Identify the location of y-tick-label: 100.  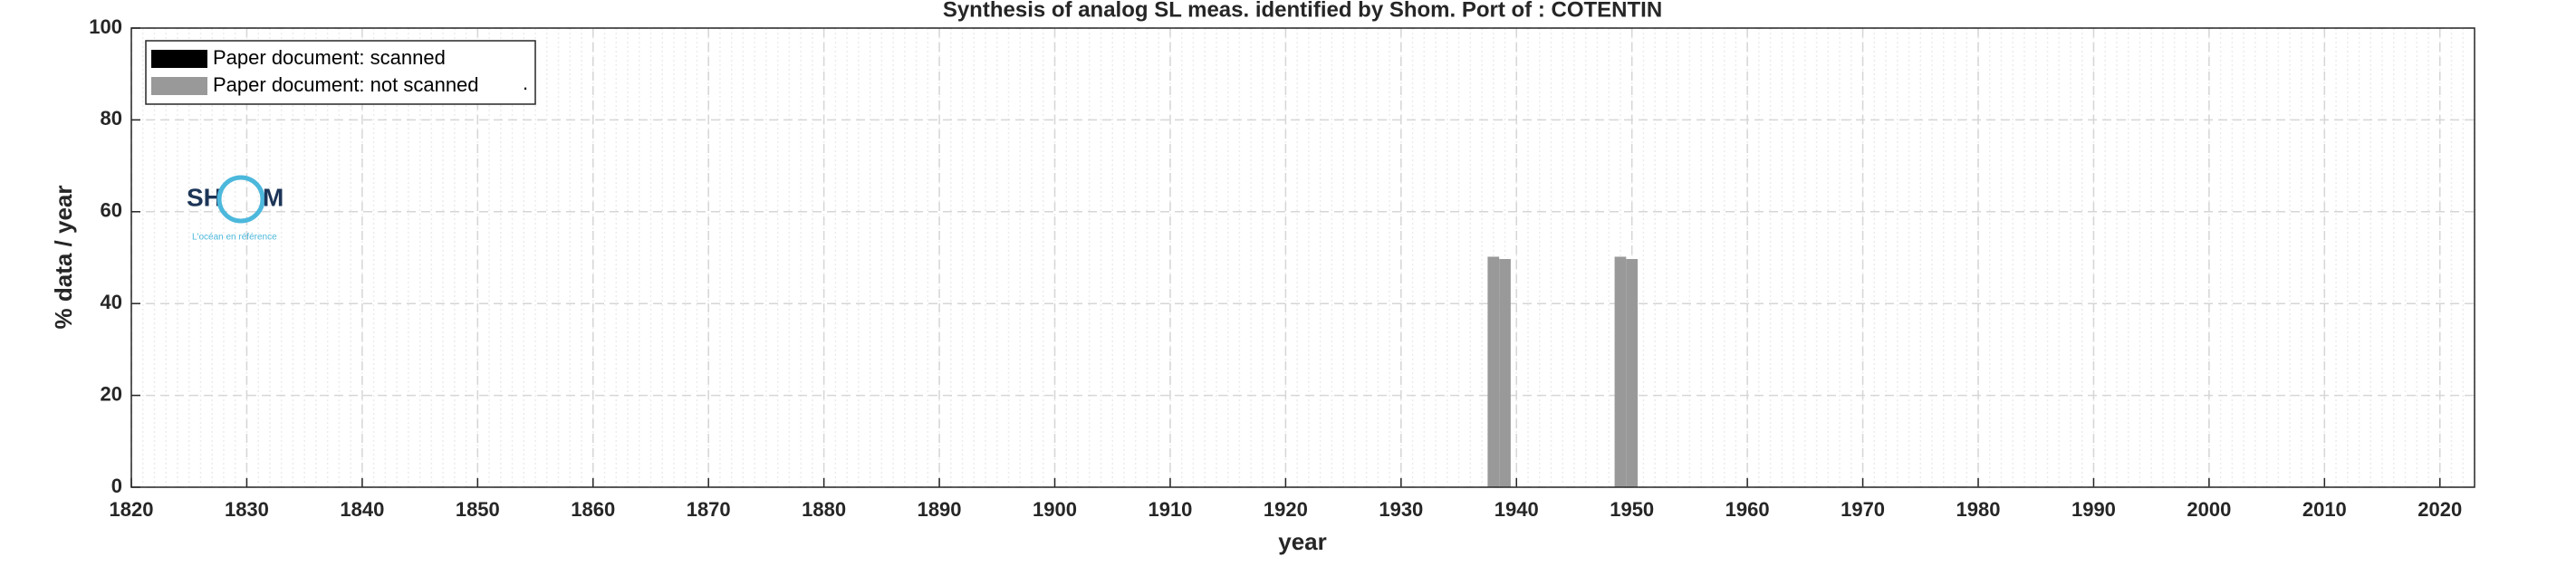
(105, 27).